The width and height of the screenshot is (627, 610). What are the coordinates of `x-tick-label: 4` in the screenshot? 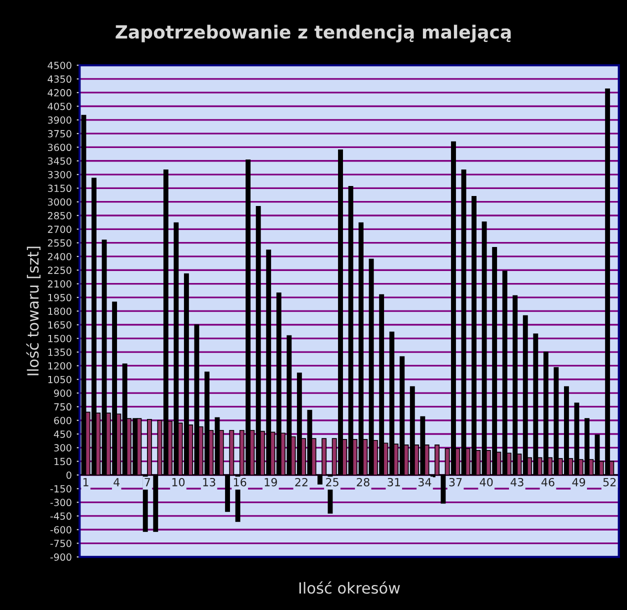 It's located at (117, 482).